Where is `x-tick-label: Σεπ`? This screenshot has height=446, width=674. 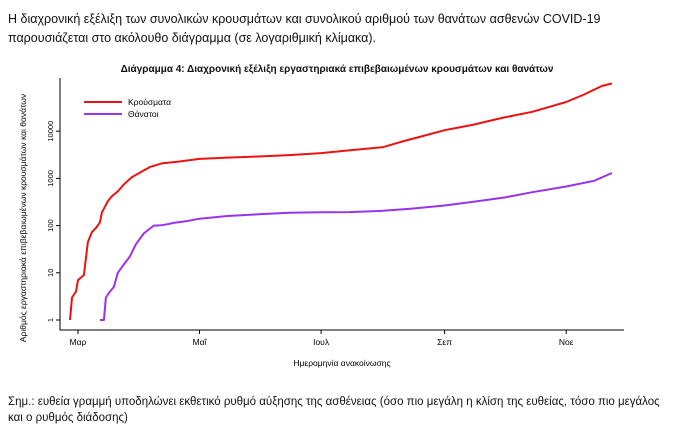
x-tick-label: Σεπ is located at coordinates (444, 342).